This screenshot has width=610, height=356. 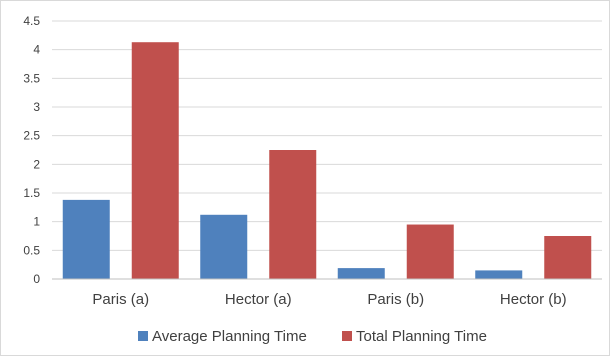 I want to click on x-category-label: Hector (b), so click(x=533, y=299).